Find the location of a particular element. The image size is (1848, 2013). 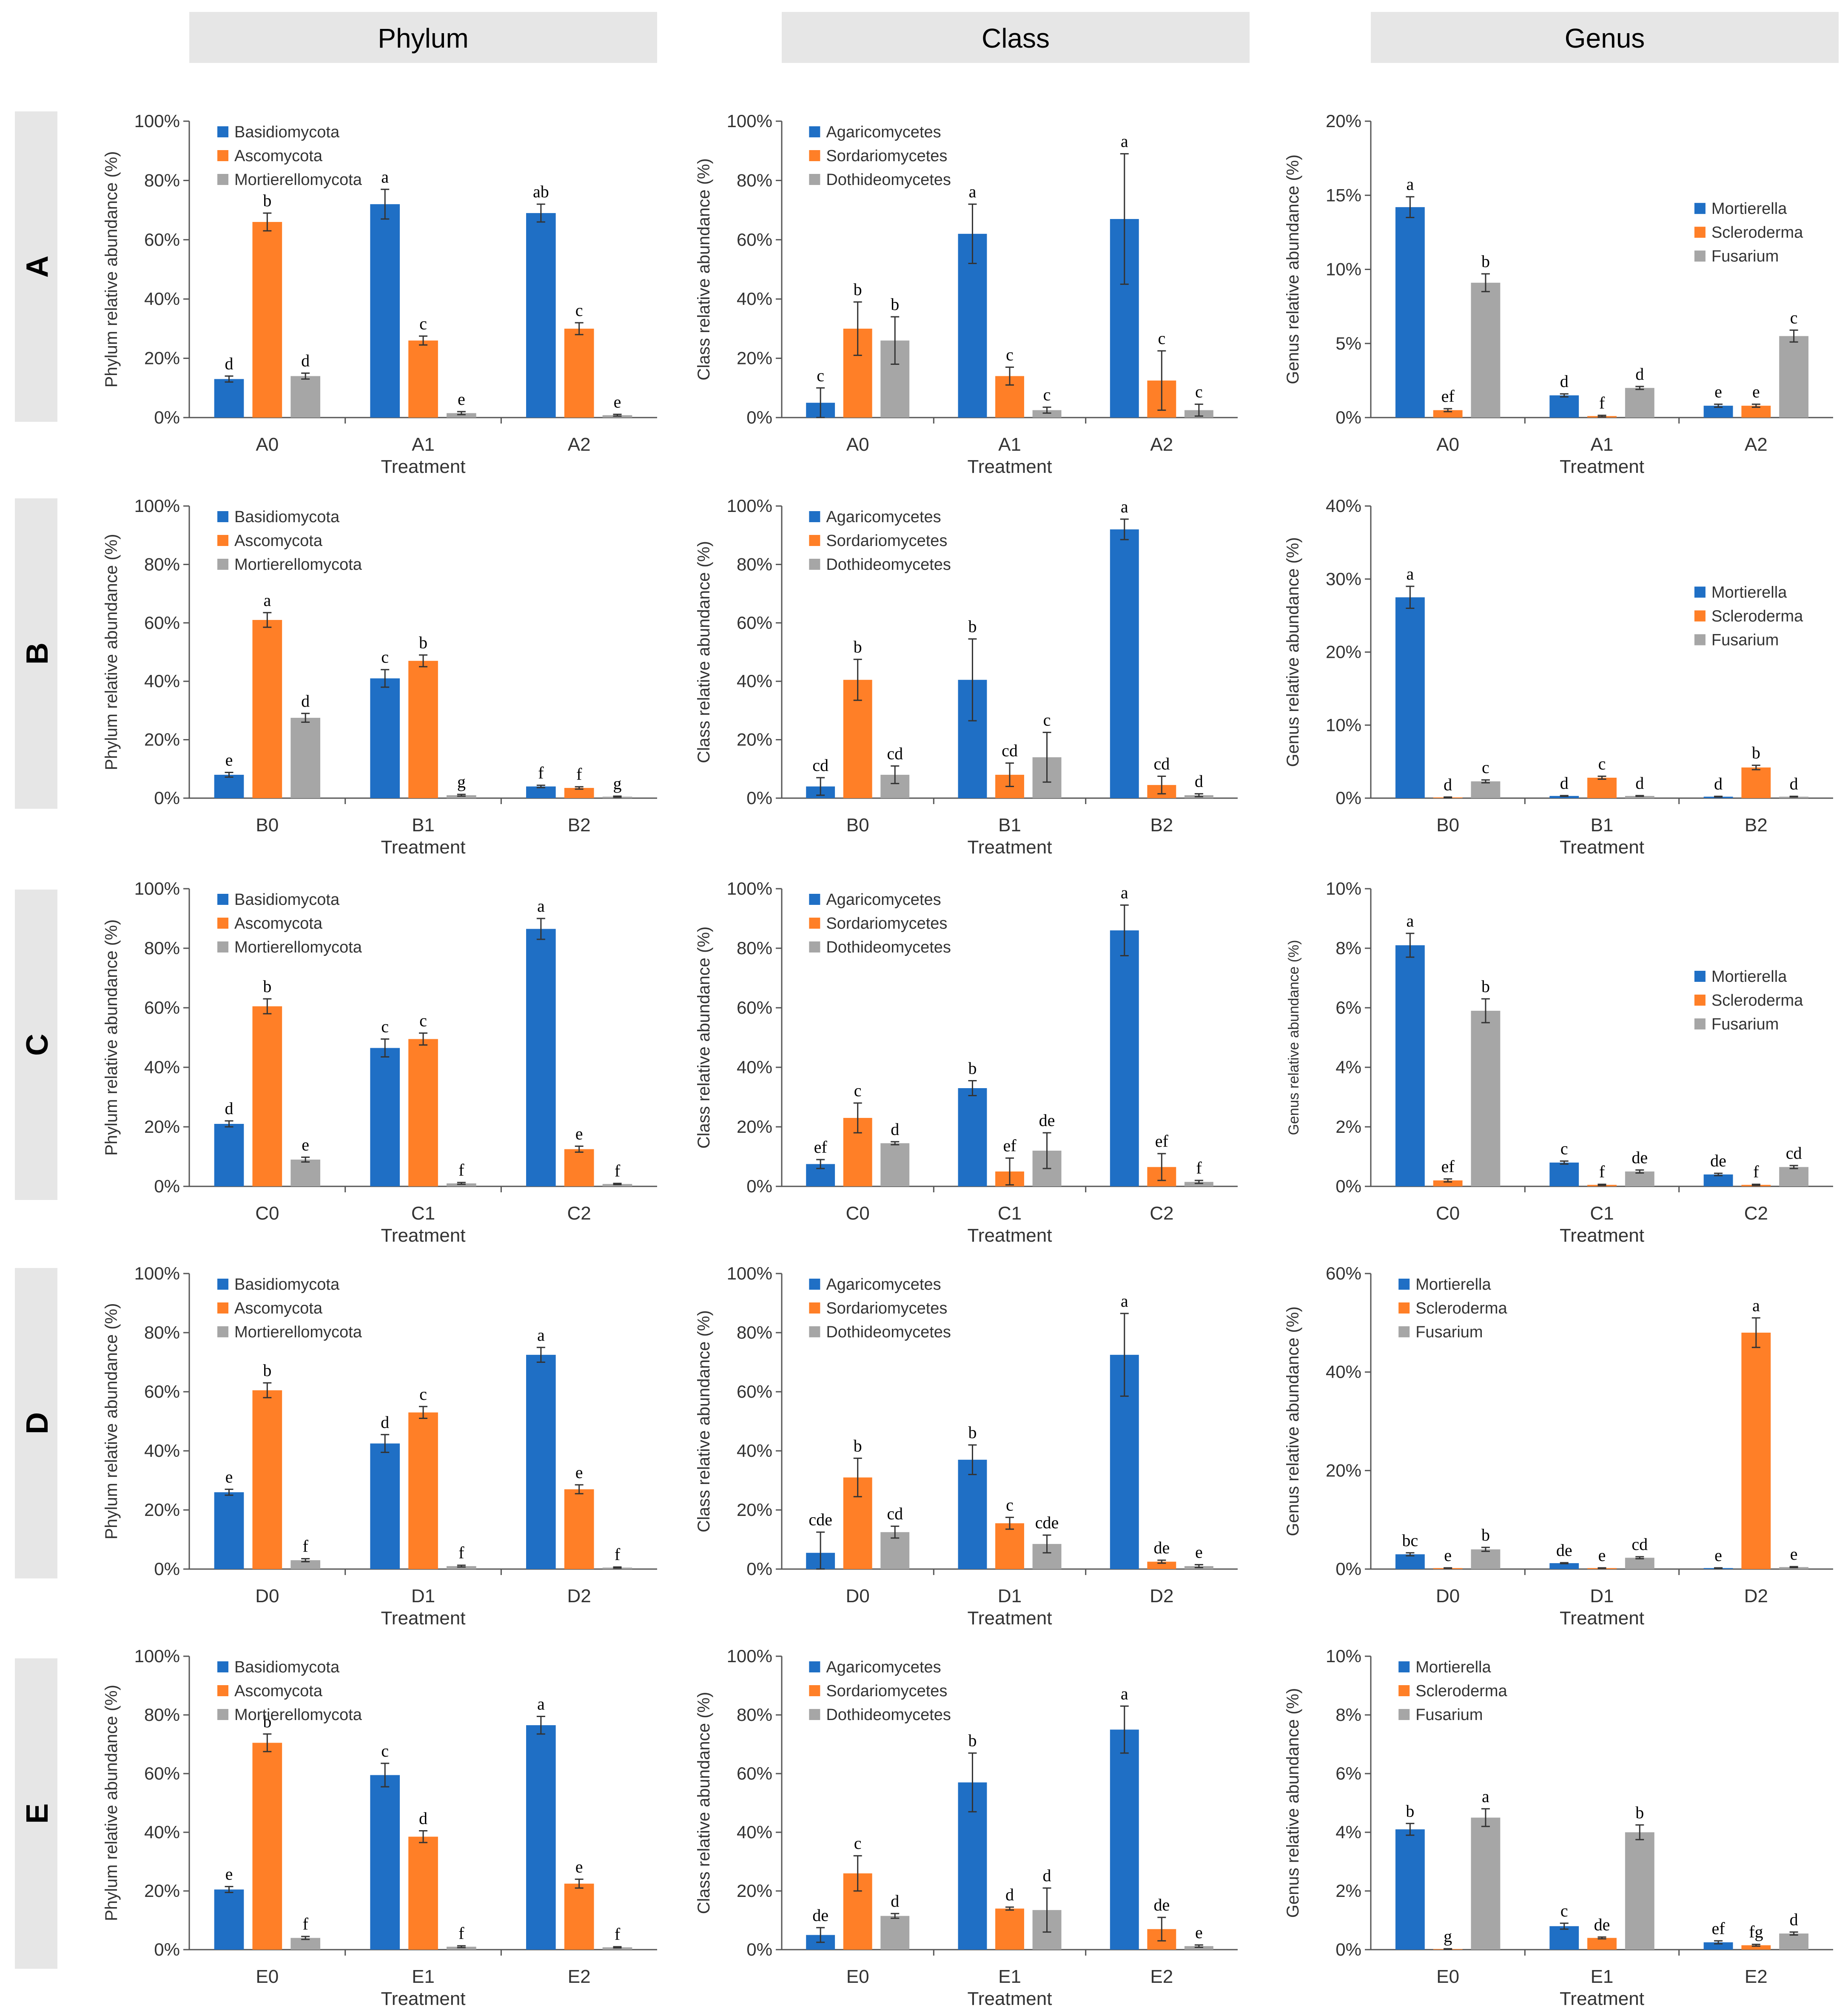

bar-basidiomycota-d1 is located at coordinates (385, 1506).